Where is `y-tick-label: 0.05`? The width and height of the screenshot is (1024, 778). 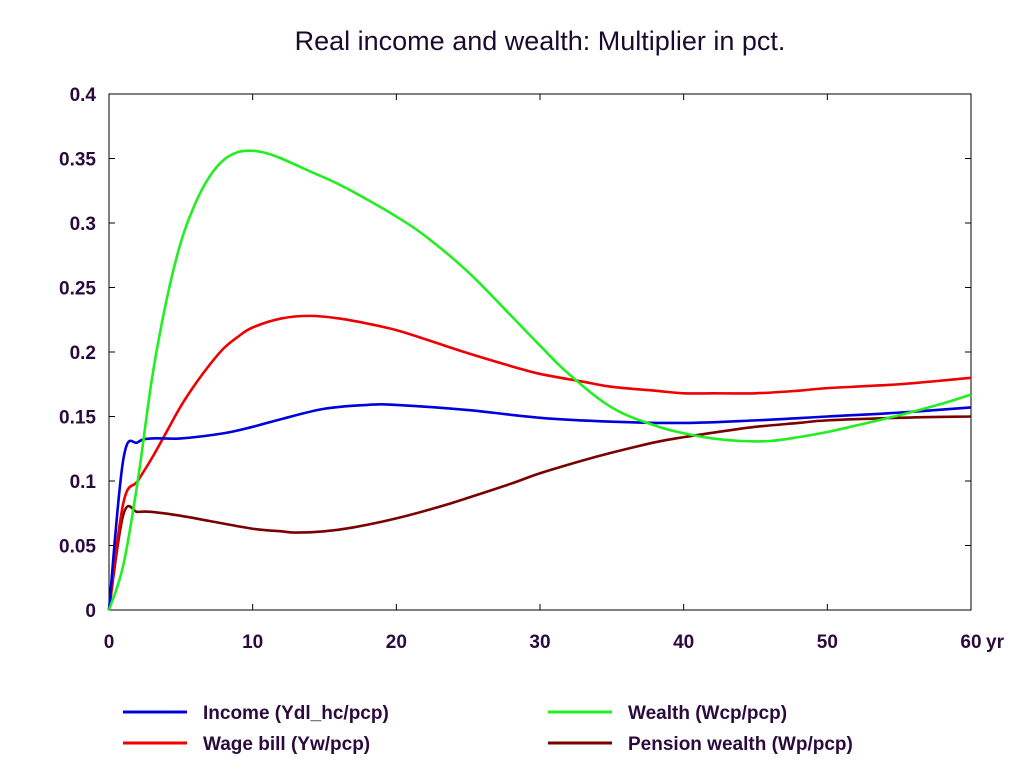 y-tick-label: 0.05 is located at coordinates (77, 547).